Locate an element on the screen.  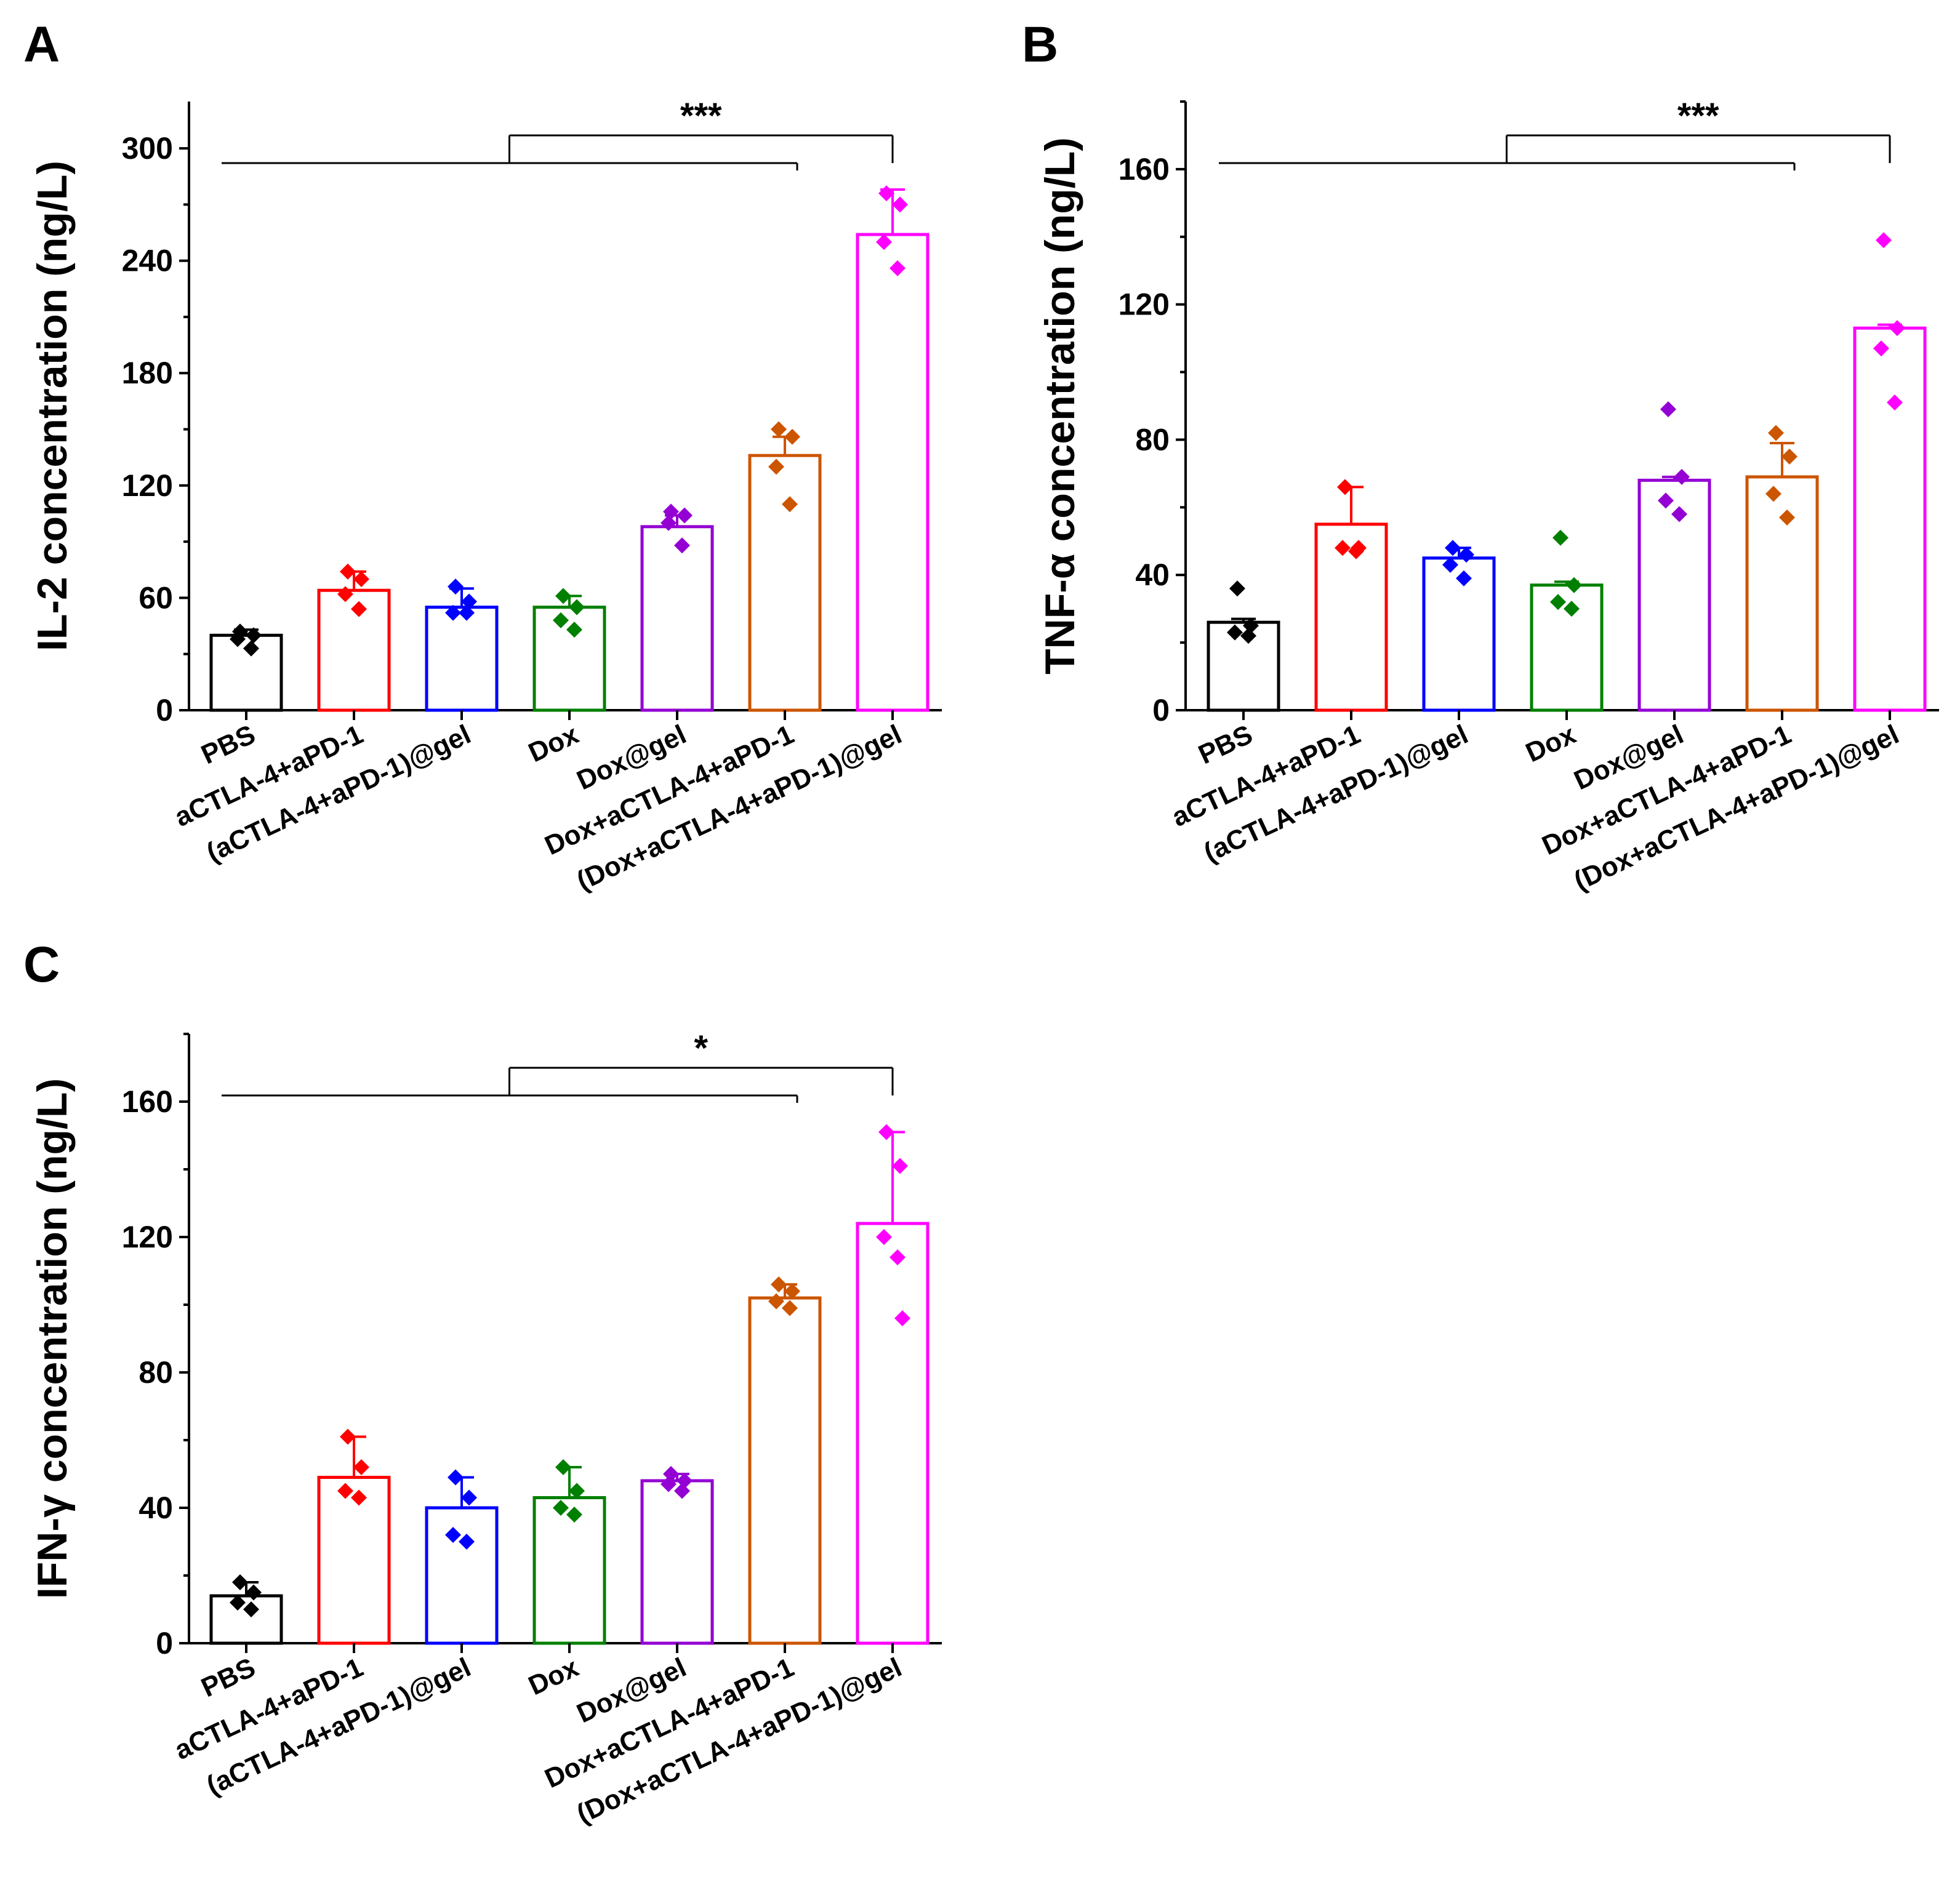
y-axis-label: TNF-α concentration (ng/L) is located at coordinates (1060, 406).